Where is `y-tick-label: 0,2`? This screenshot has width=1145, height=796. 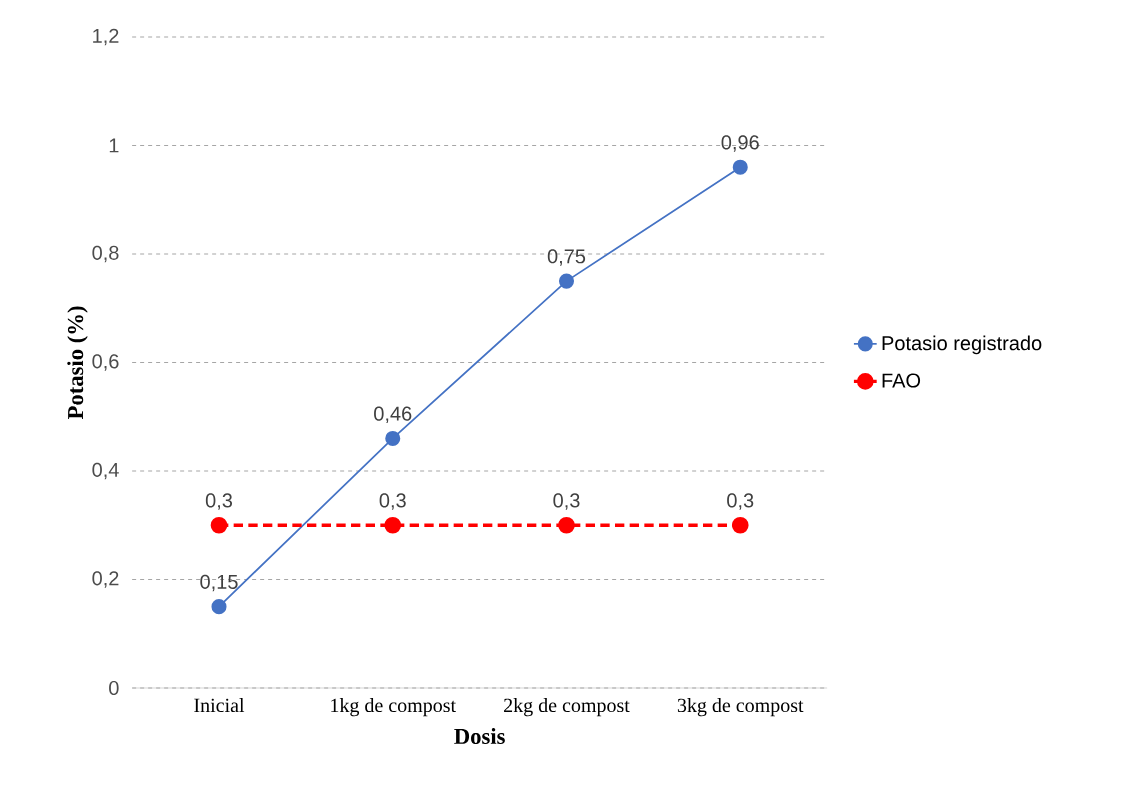
y-tick-label: 0,2 is located at coordinates (105, 579).